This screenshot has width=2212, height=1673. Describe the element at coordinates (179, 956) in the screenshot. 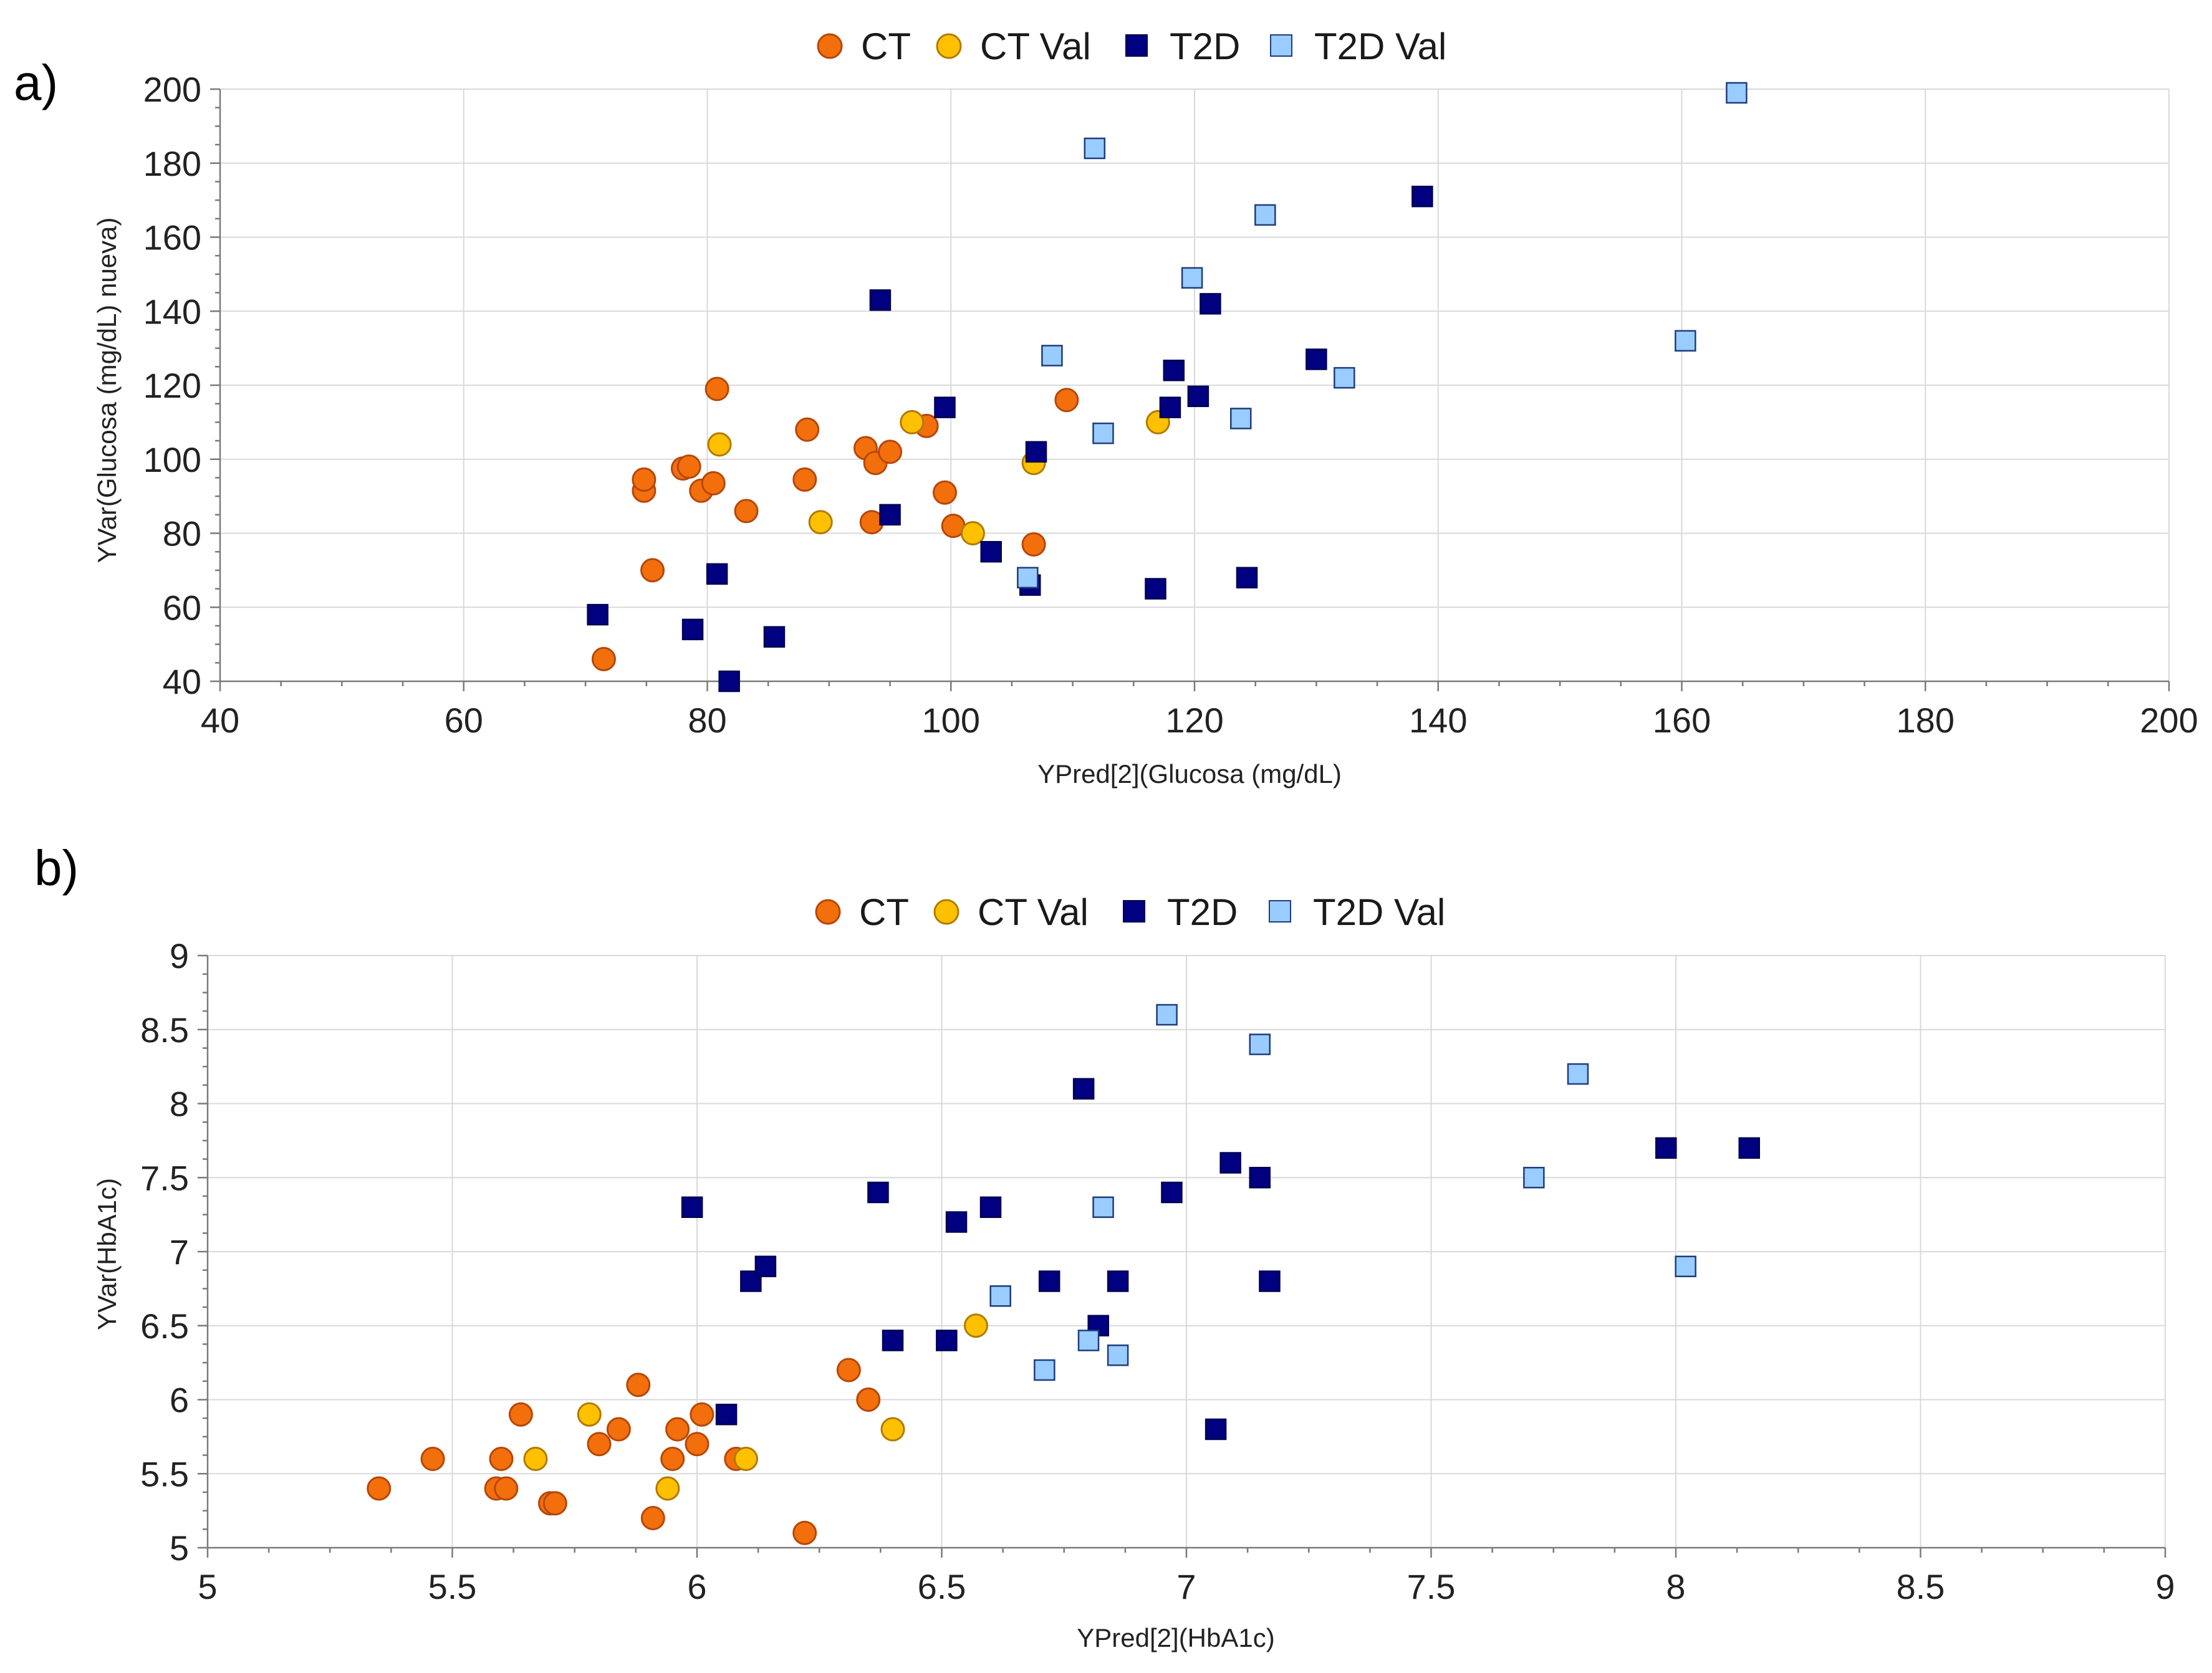

I see `y-tick-label: 9` at that location.